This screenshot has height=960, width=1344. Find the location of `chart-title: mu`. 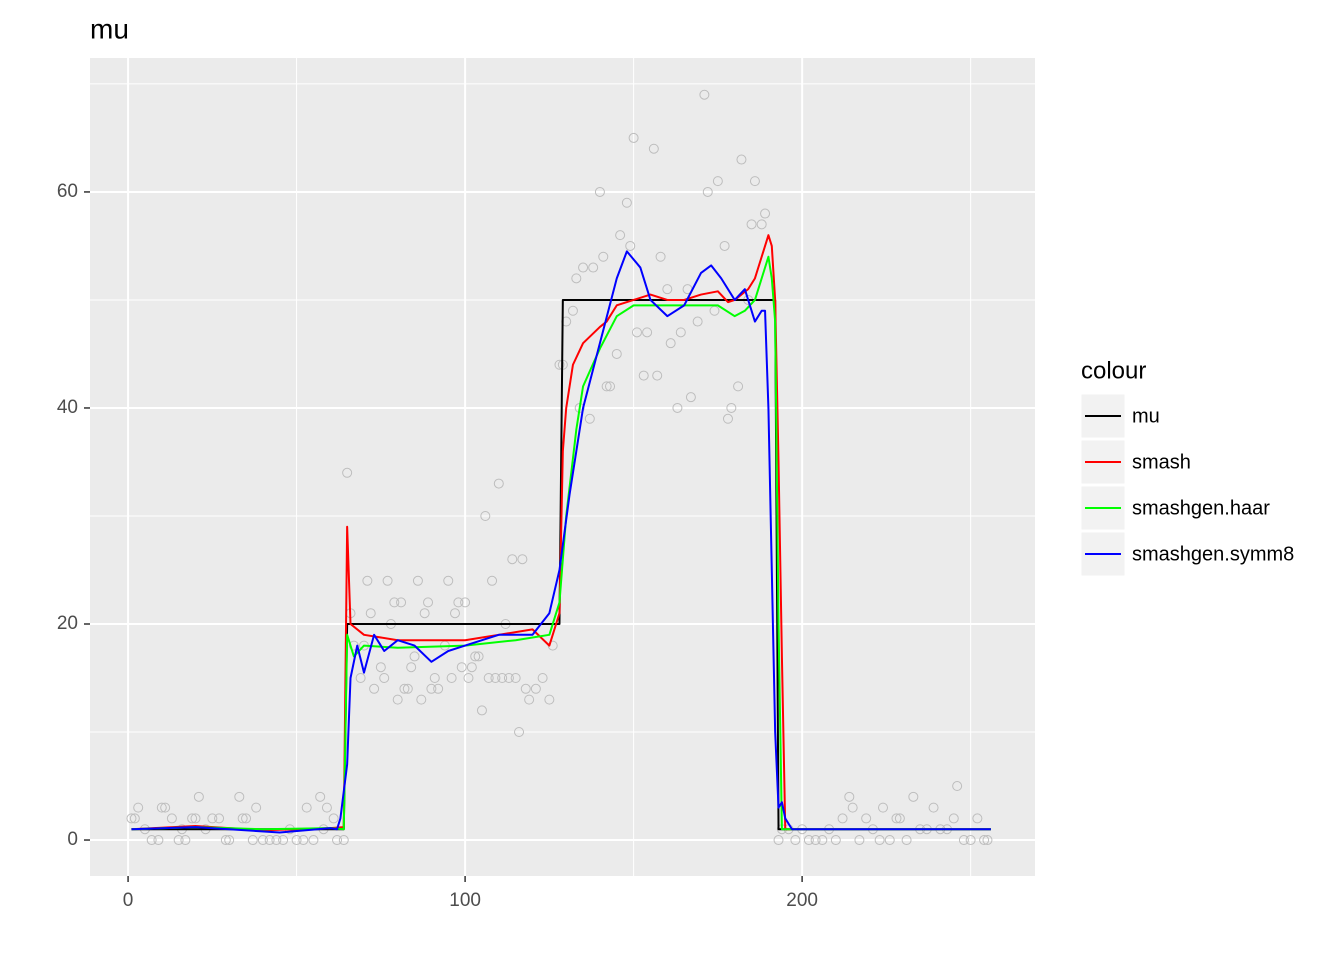

chart-title: mu is located at coordinates (109, 28).